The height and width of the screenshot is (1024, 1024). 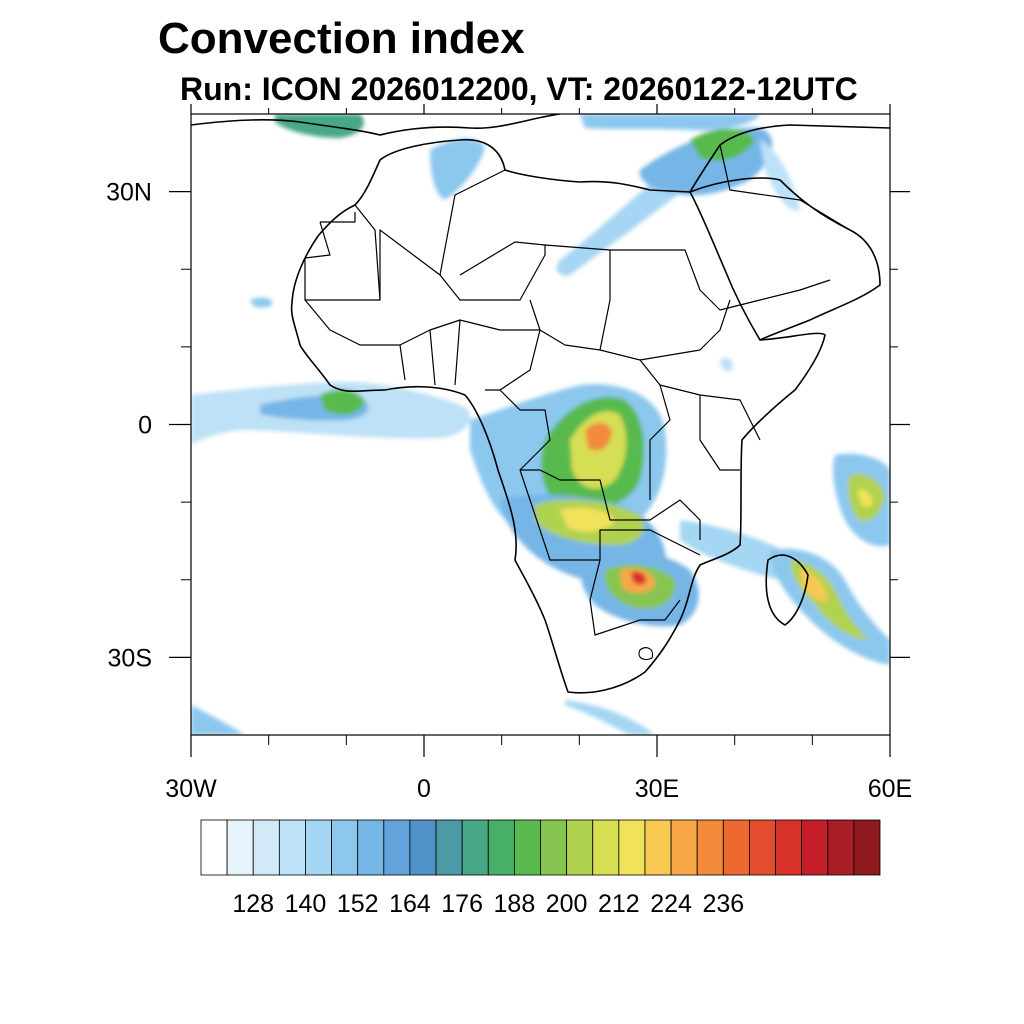 I want to click on colorbar-tick-label: 164, so click(x=410, y=904).